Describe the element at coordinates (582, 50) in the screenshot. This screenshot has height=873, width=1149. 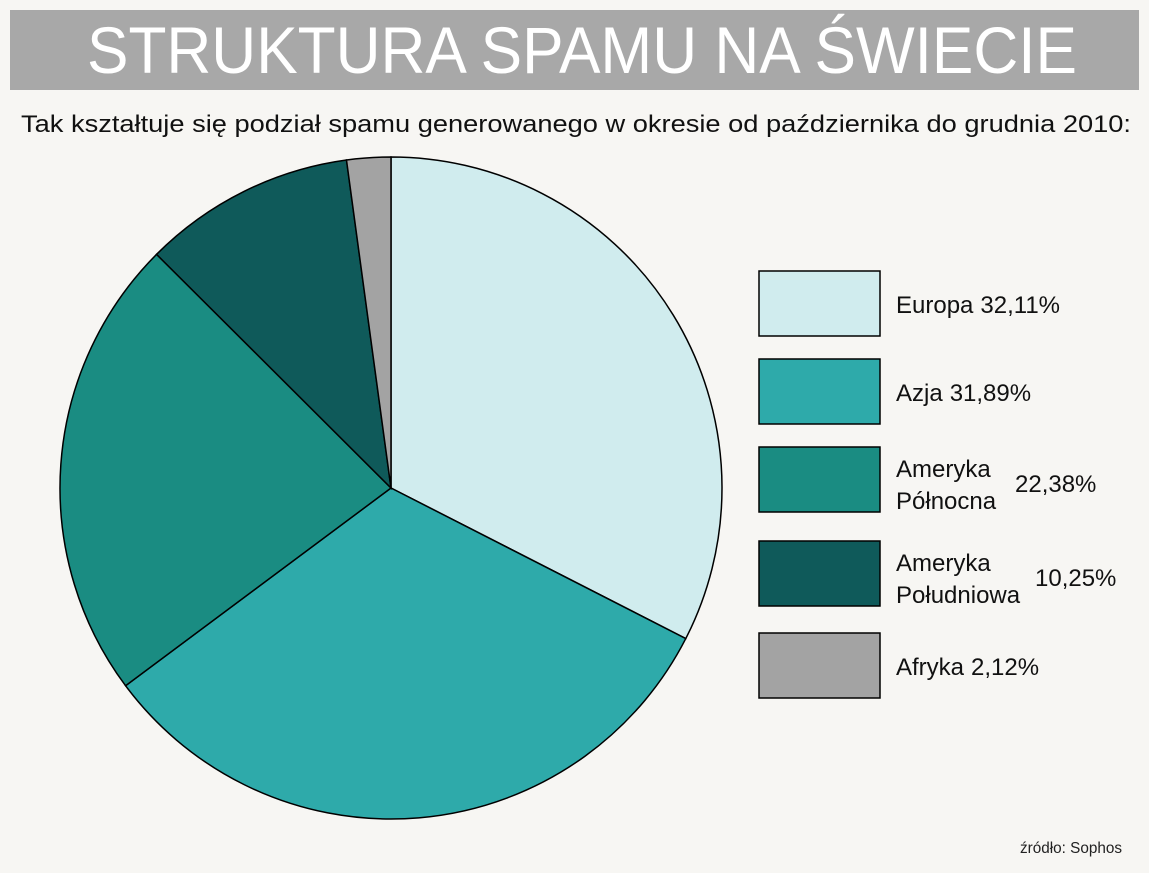
I see `chart-title: STRUKTURA SPAMU NA ŚWIECIE` at that location.